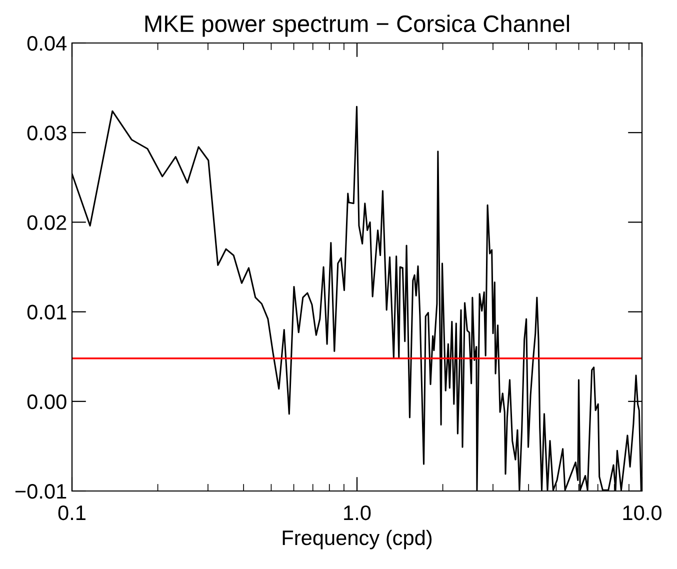 The width and height of the screenshot is (677, 569). What do you see at coordinates (46, 133) in the screenshot?
I see `y-tick-label: 0.03` at bounding box center [46, 133].